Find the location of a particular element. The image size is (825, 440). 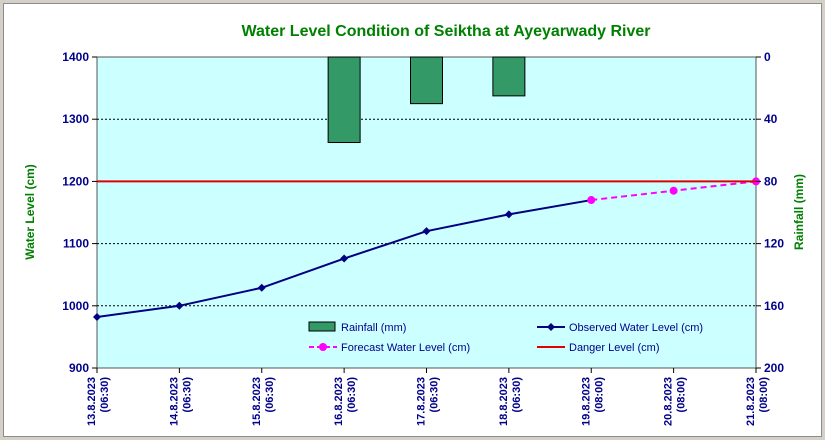

x-tick-label: 13.8.2023 is located at coordinates (92, 401).